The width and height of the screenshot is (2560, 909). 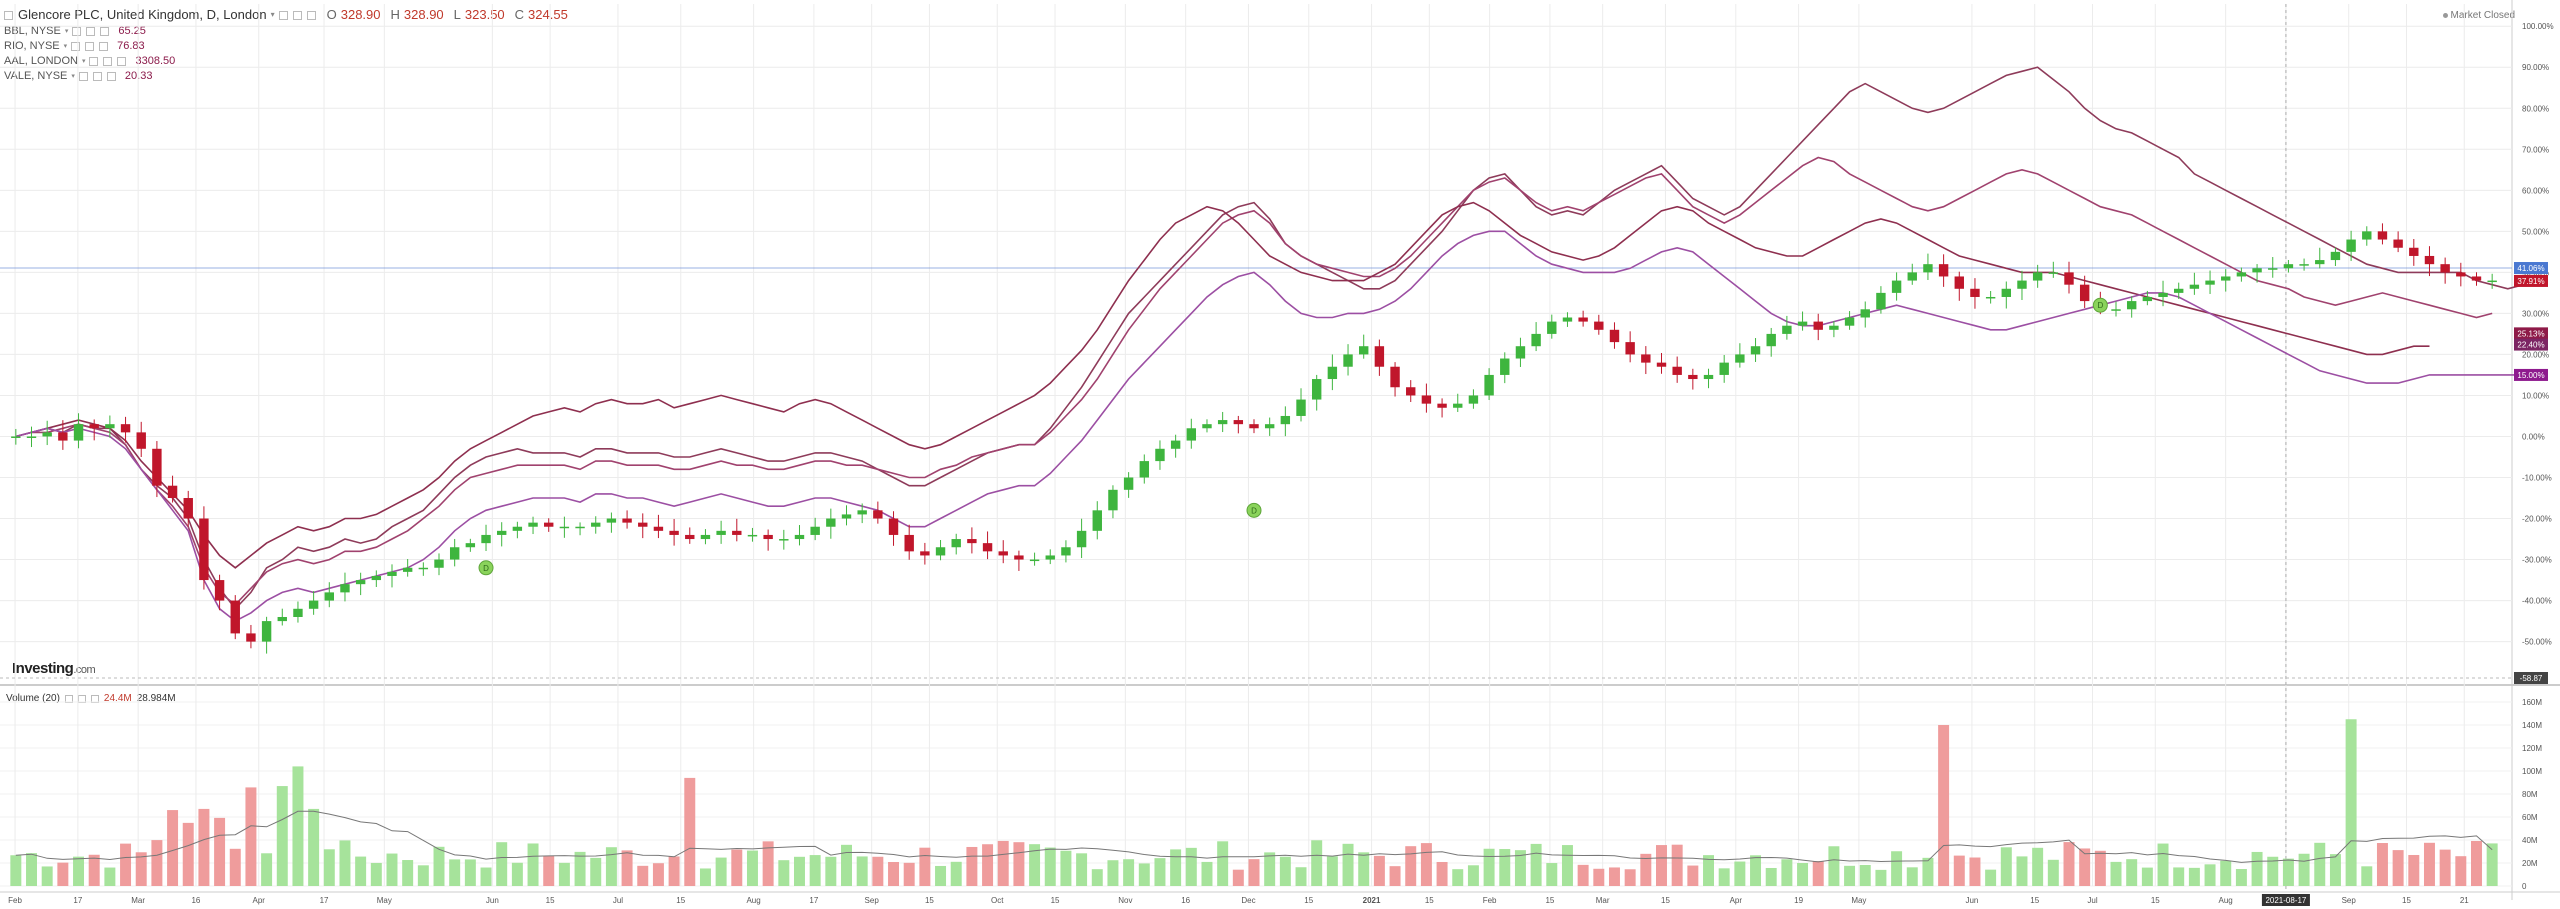 What do you see at coordinates (2524, 886) in the screenshot?
I see `volume-tick-label: 0` at bounding box center [2524, 886].